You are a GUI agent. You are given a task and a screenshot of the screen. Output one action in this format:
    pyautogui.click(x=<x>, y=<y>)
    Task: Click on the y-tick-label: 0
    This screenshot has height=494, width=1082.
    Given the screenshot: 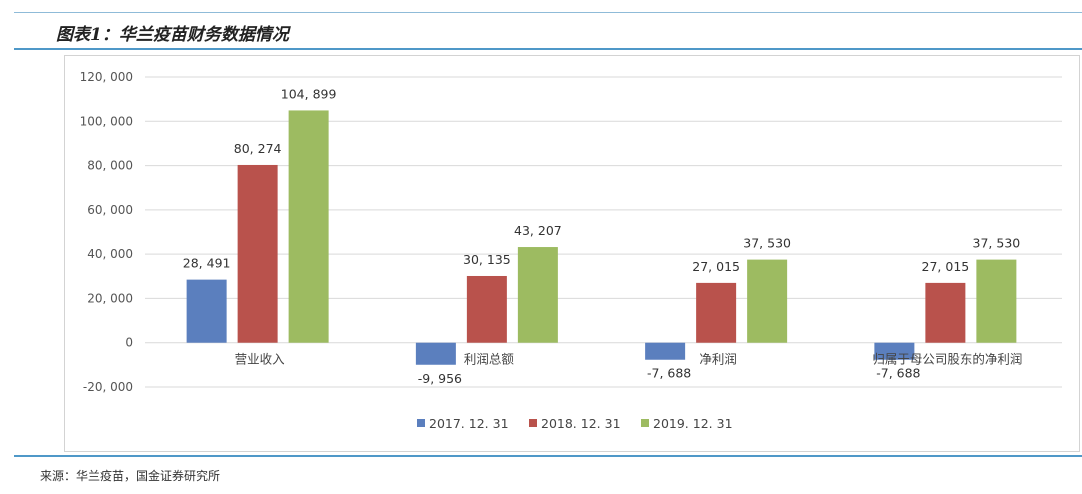 What is the action you would take?
    pyautogui.click(x=129, y=343)
    